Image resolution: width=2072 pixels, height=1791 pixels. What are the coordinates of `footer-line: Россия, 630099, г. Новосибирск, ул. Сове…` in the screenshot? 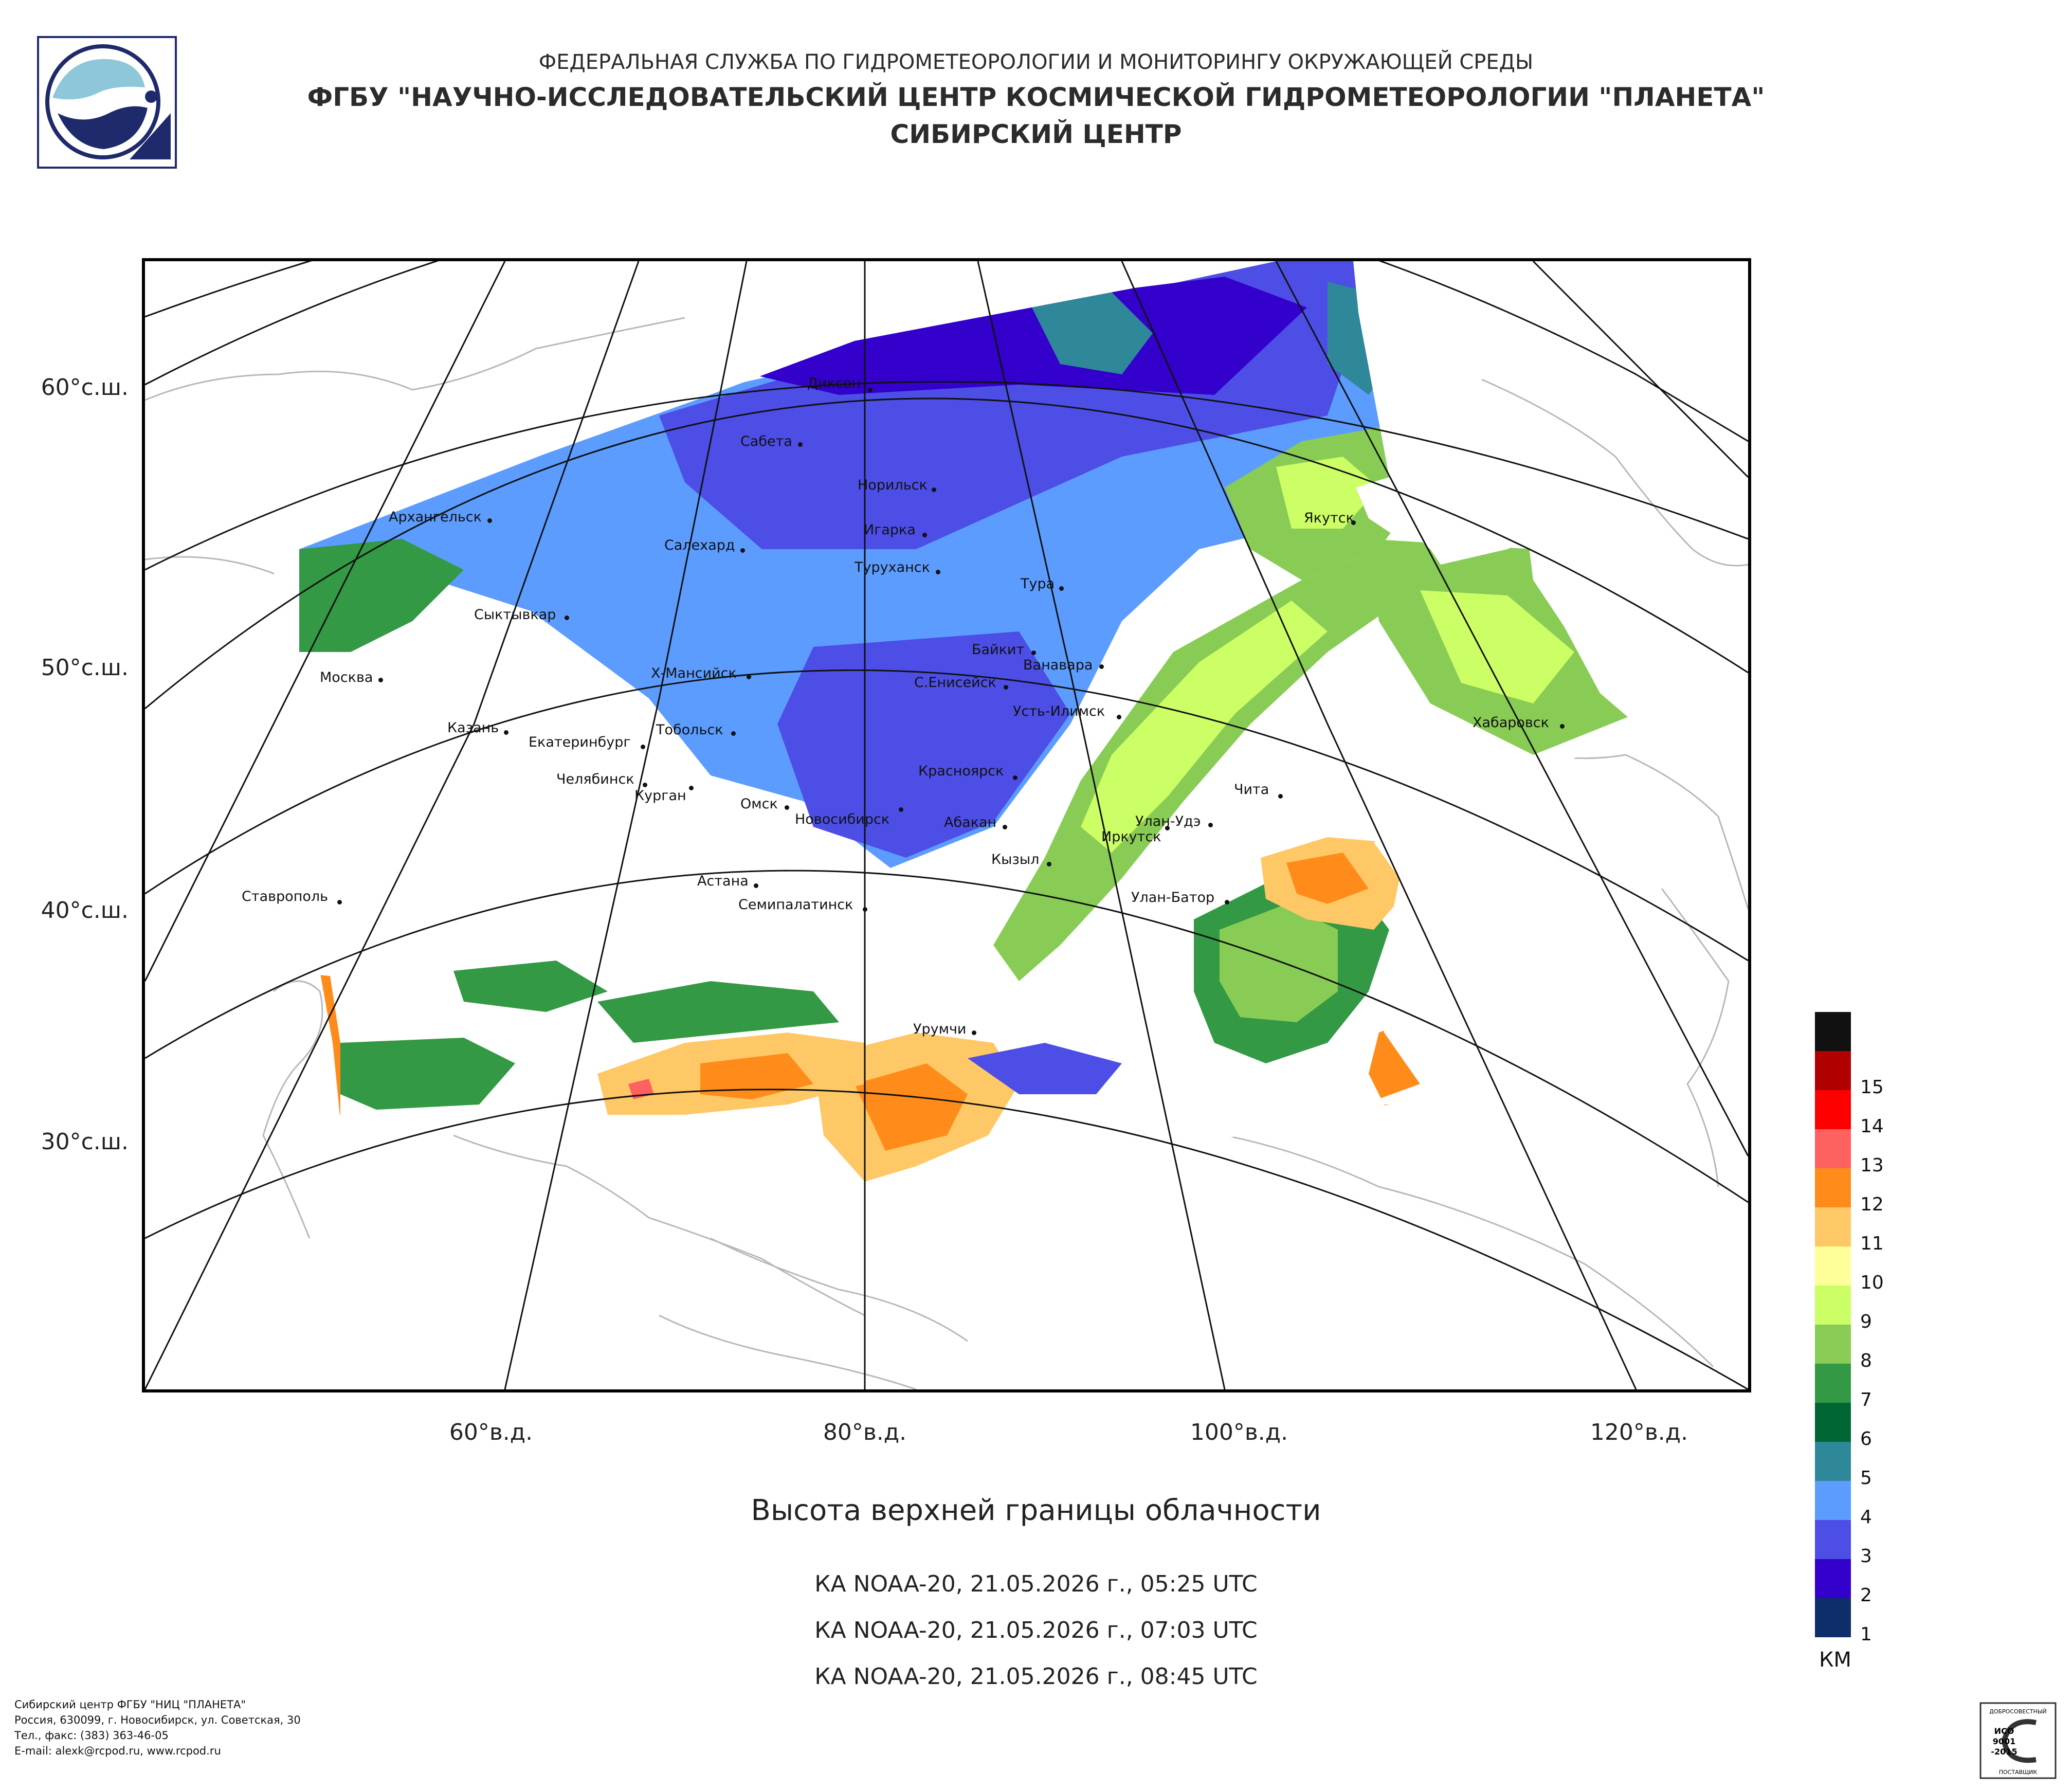 It's located at (157, 1720).